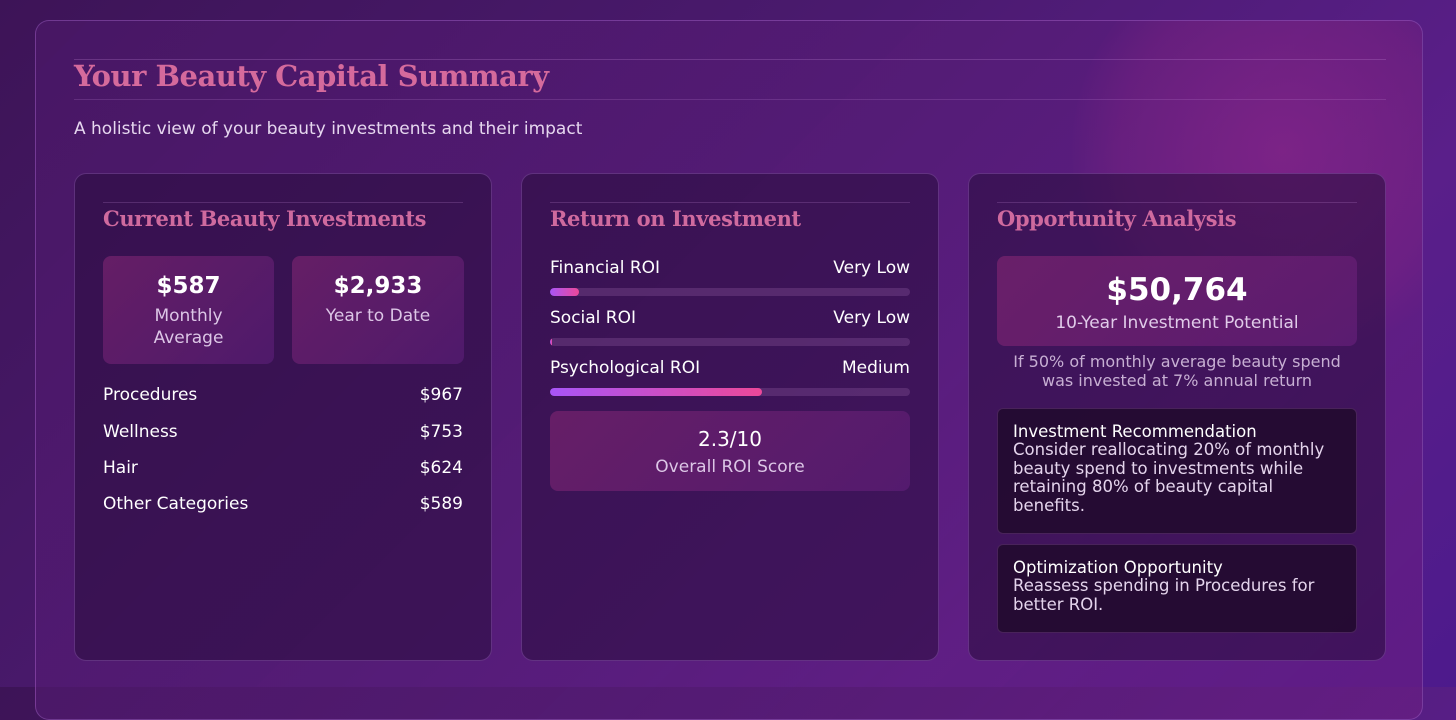  I want to click on category-amount: $753, so click(441, 432).